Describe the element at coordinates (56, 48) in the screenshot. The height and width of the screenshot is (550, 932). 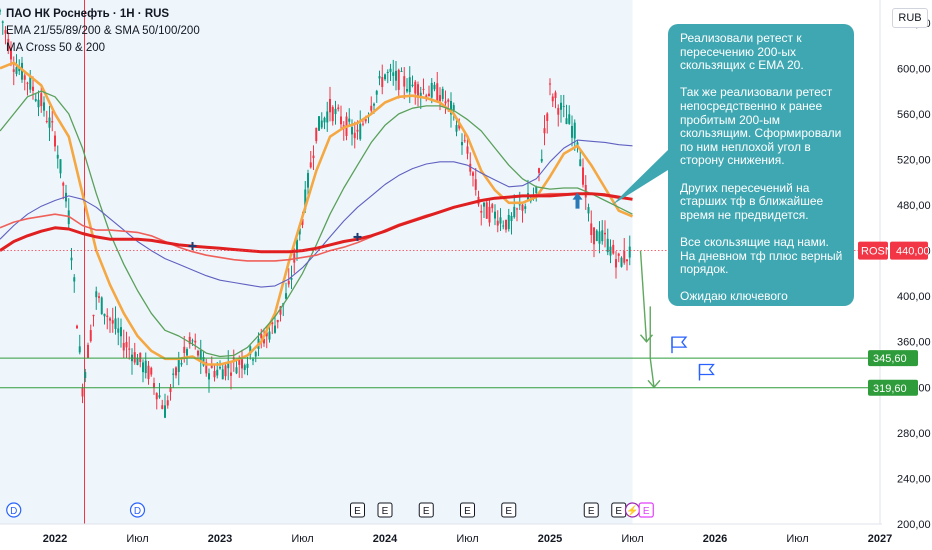
I see `indicator-legend-cross: MA Cross 50 & 200` at that location.